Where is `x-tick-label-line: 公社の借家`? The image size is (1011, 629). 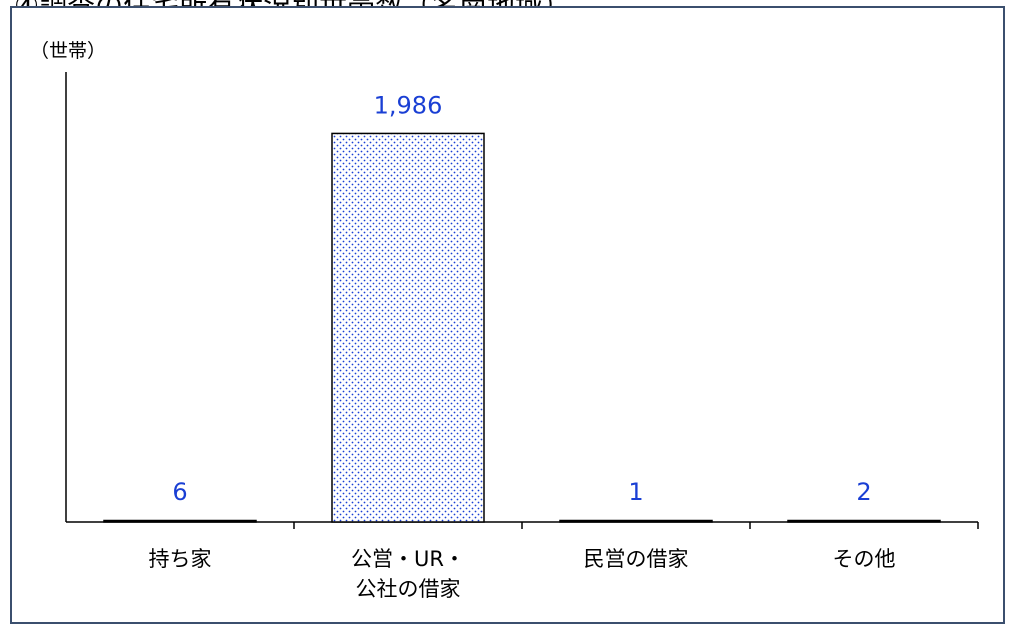
x-tick-label-line: 公社の借家 is located at coordinates (408, 589).